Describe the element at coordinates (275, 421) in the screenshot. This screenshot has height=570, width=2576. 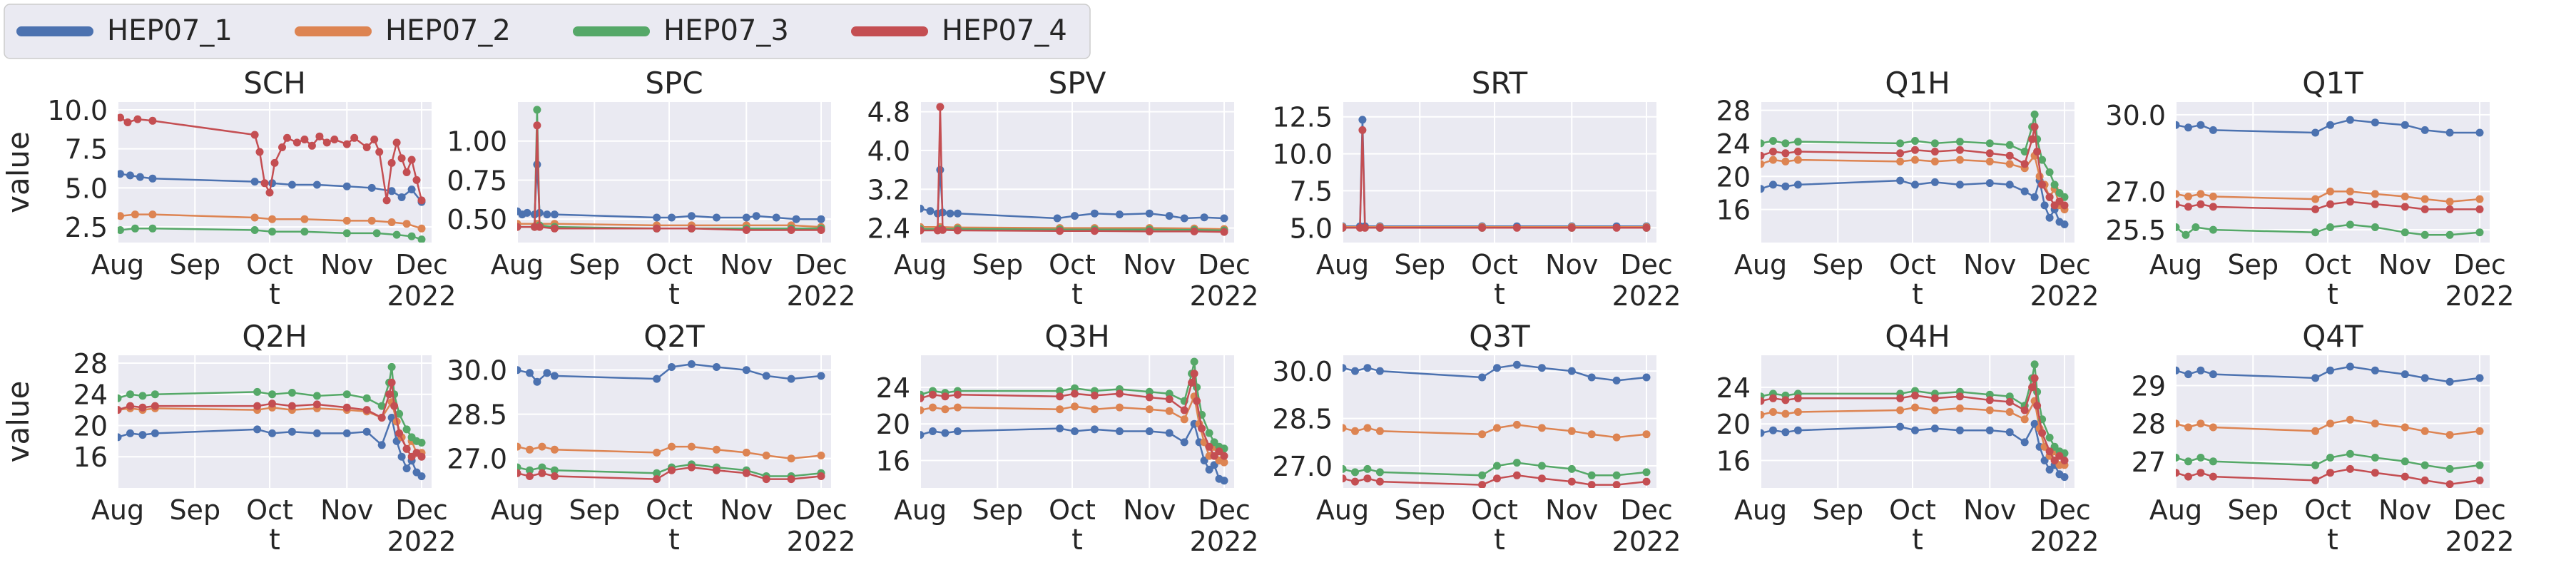
I see `plot-area` at that location.